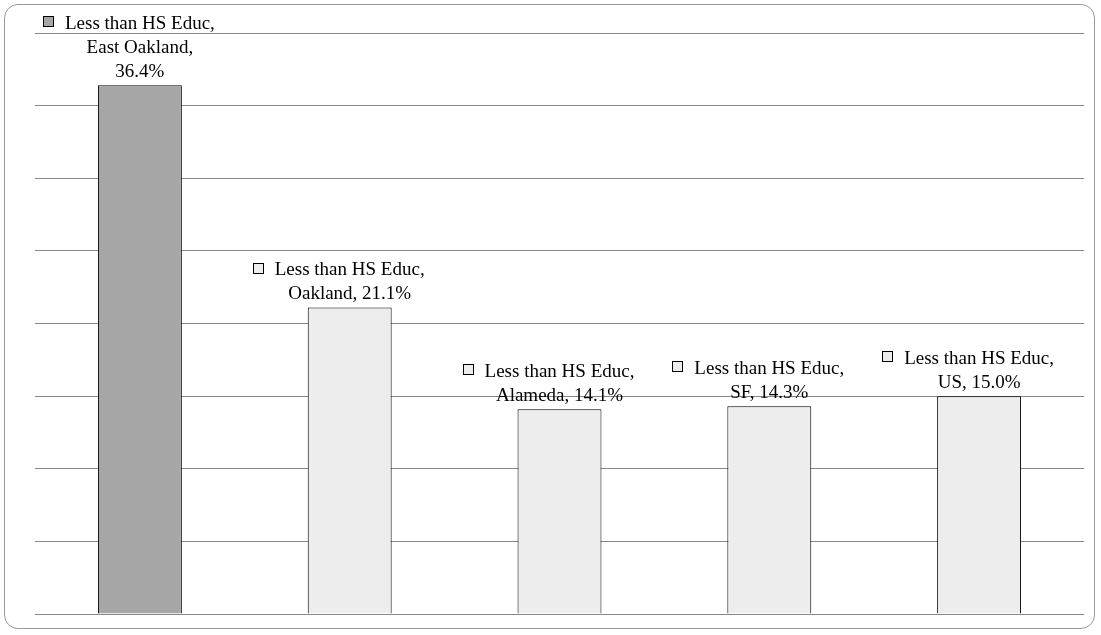 Image resolution: width=1101 pixels, height=635 pixels. What do you see at coordinates (349, 281) in the screenshot?
I see `data-label: Less than HS Educ, Oakland, 21.1%` at bounding box center [349, 281].